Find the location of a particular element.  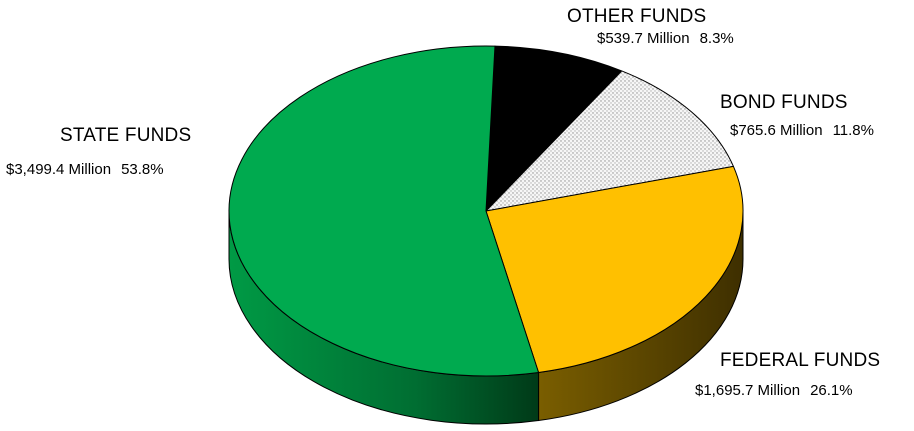

slice-label-federal-funds: FEDERAL FUNDS $1,695.7 Million 26.1% is located at coordinates (788, 374).